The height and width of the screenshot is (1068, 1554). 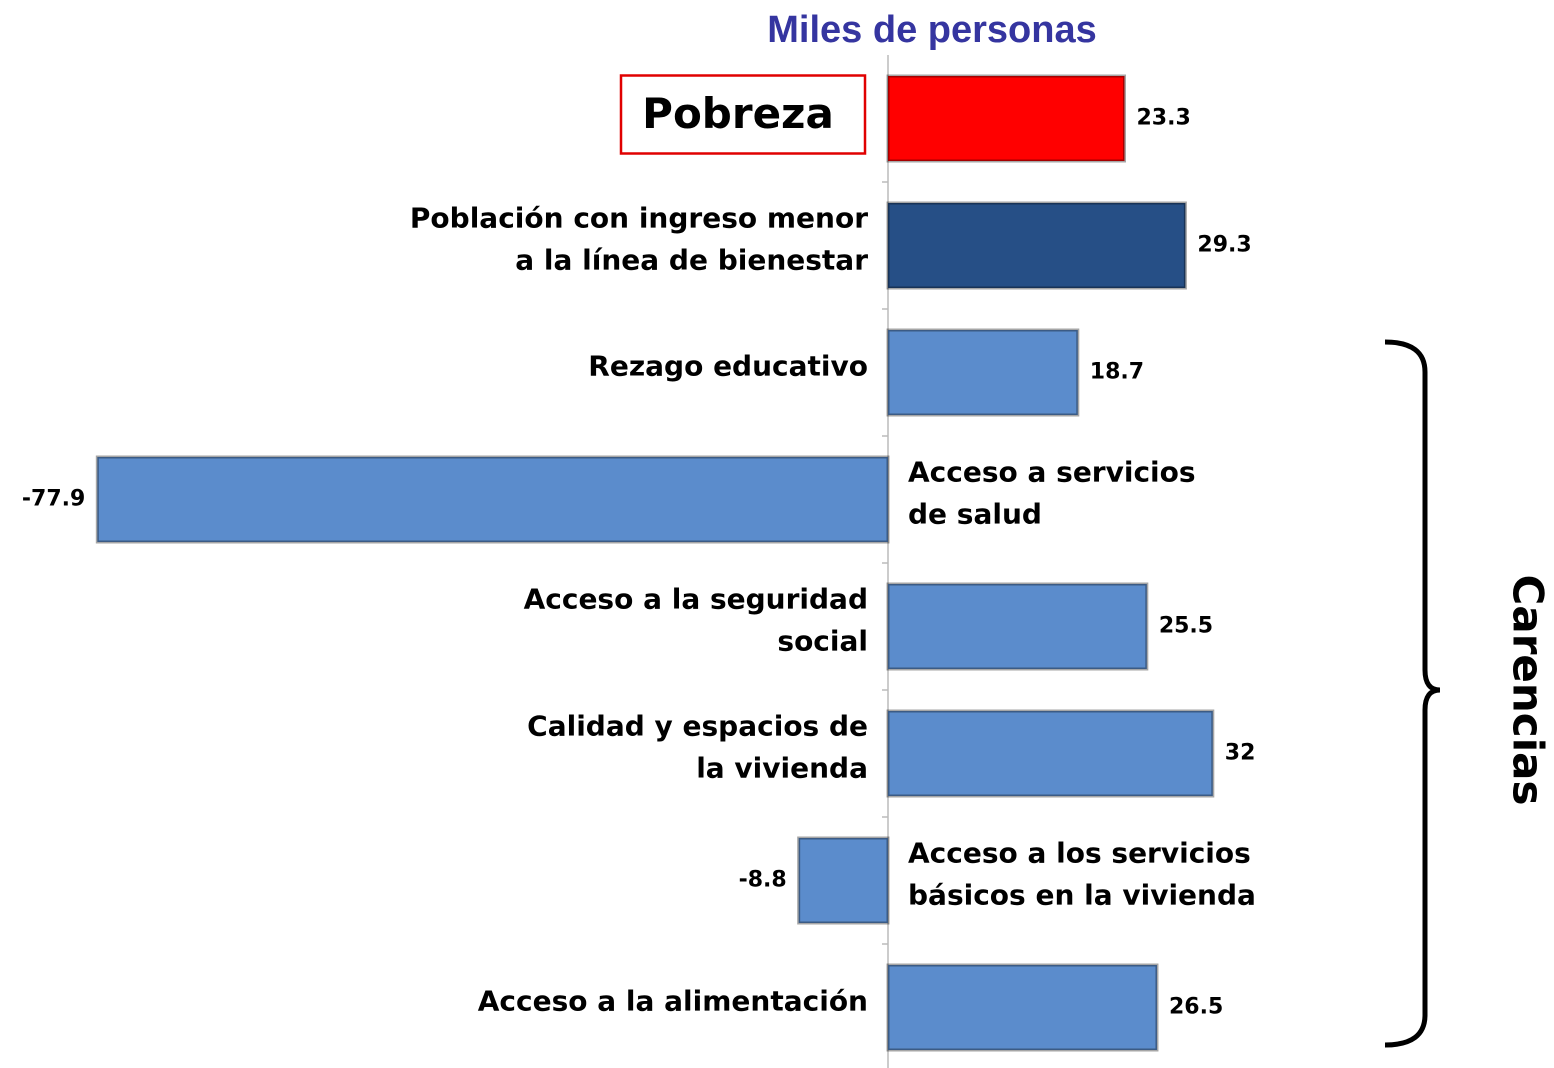 What do you see at coordinates (1079, 853) in the screenshot?
I see `category-label: Acceso a los servicios` at bounding box center [1079, 853].